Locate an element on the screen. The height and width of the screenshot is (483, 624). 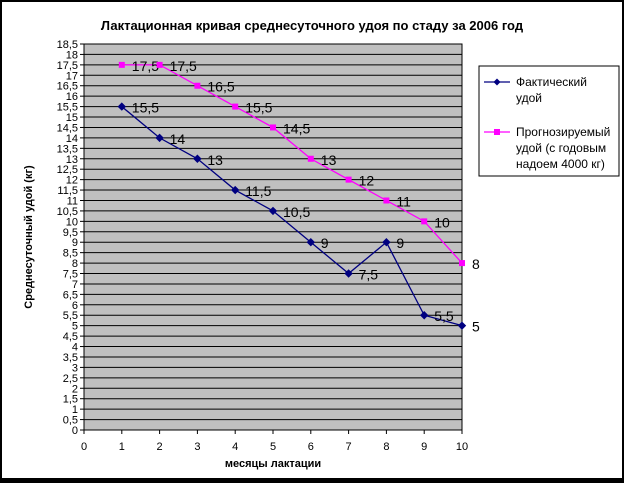
y-tick-label: 13 is located at coordinates (72, 160).